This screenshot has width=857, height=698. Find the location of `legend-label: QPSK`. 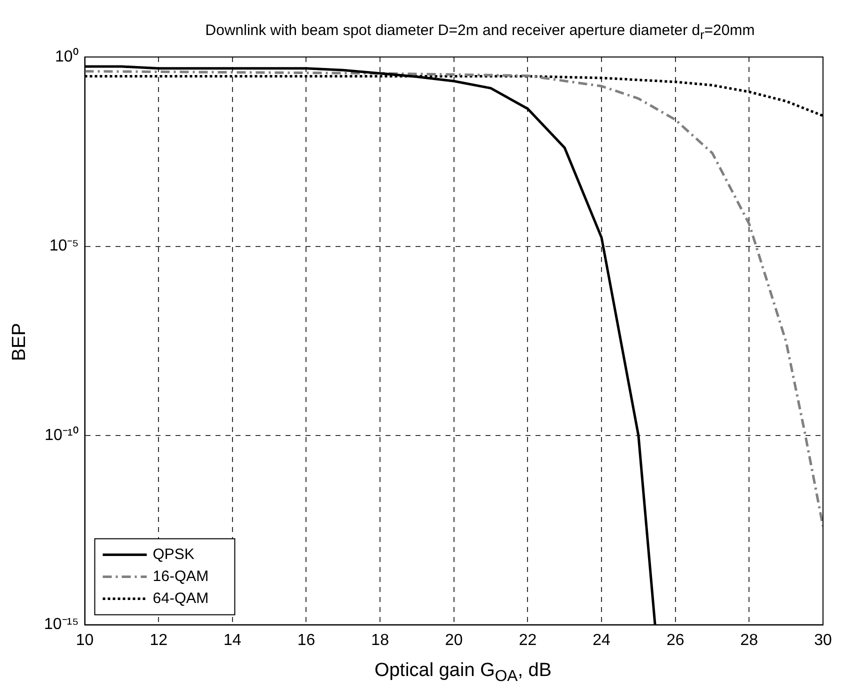

legend-label: QPSK is located at coordinates (173, 554).